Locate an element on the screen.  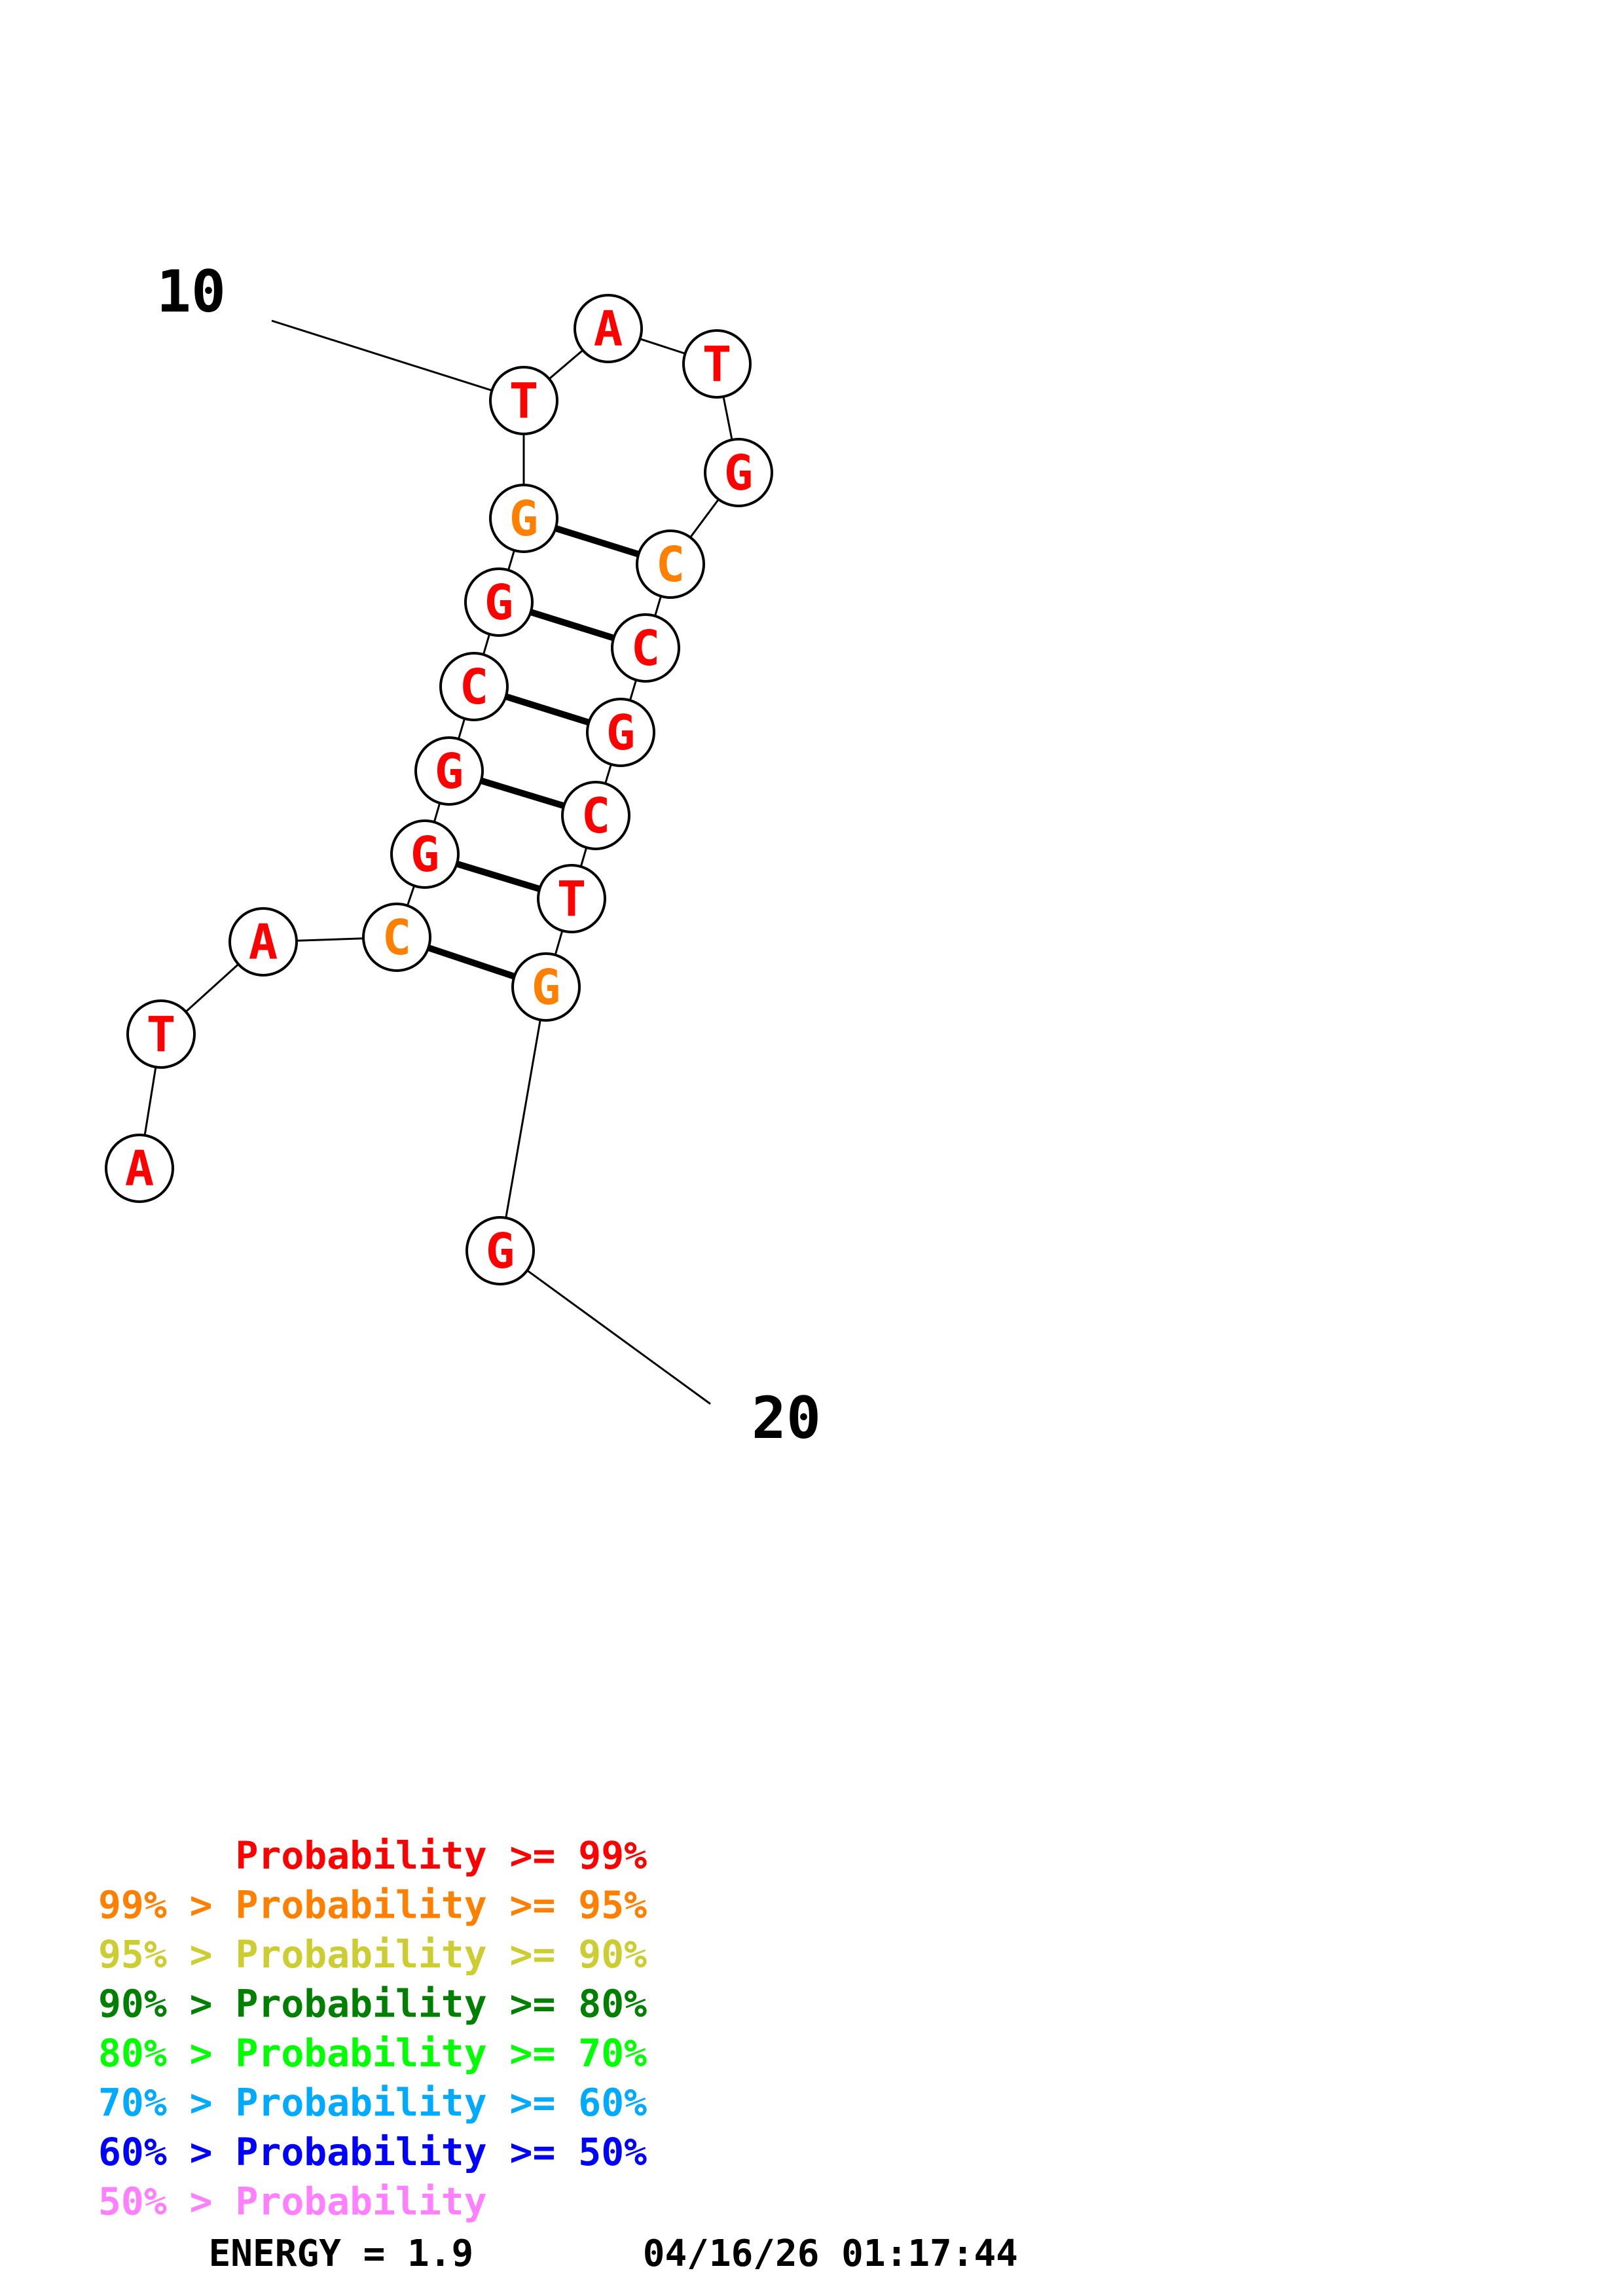
legend-entry: 50% > Probability is located at coordinates (292, 2201).